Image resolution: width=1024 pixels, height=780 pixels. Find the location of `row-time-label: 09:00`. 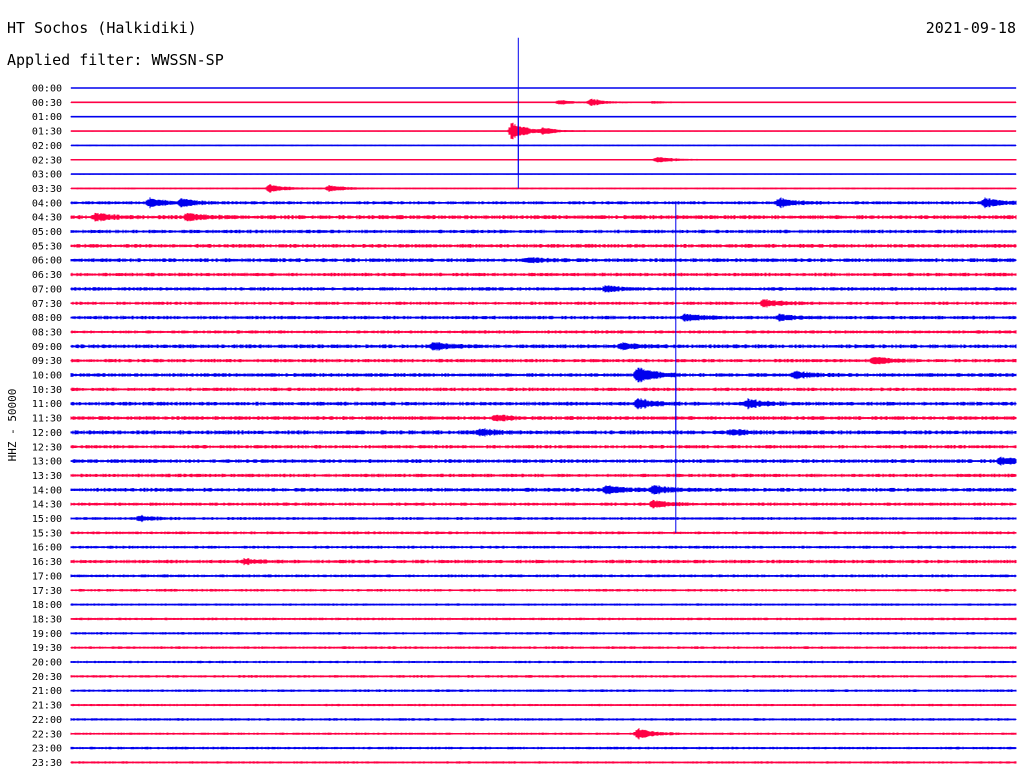

row-time-label: 09:00 is located at coordinates (47, 347).